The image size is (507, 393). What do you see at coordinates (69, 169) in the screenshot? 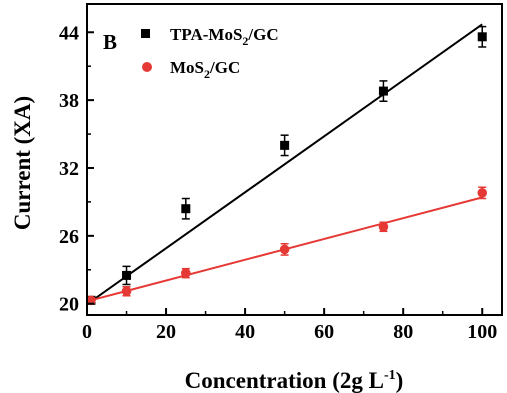
I see `y-tick-label: 32` at bounding box center [69, 169].